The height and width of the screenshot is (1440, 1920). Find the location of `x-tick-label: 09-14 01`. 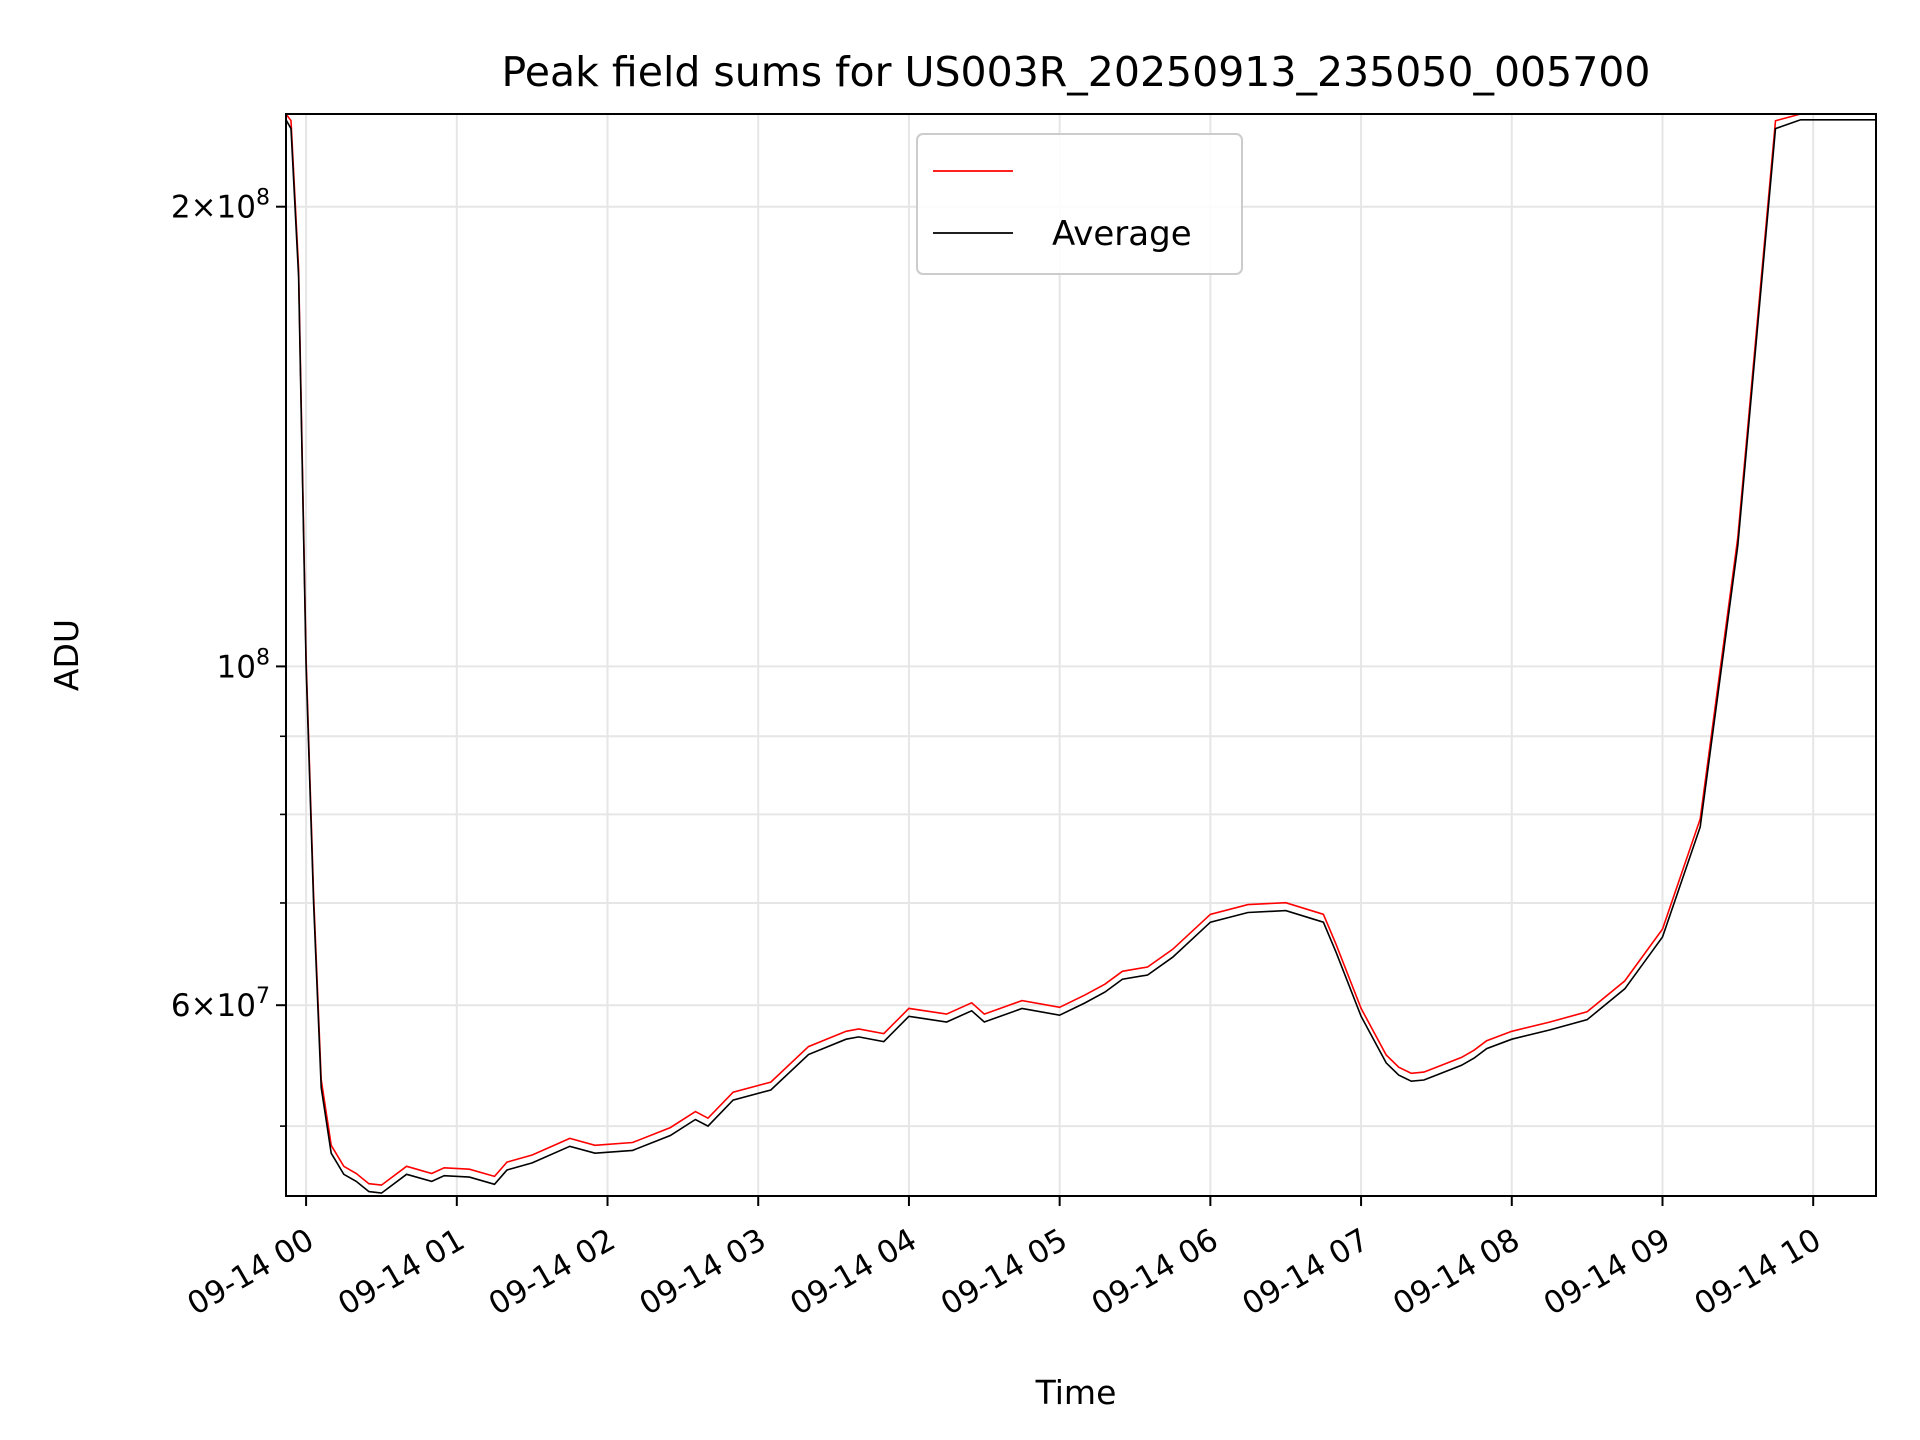

x-tick-label: 09-14 01 is located at coordinates (401, 1272).